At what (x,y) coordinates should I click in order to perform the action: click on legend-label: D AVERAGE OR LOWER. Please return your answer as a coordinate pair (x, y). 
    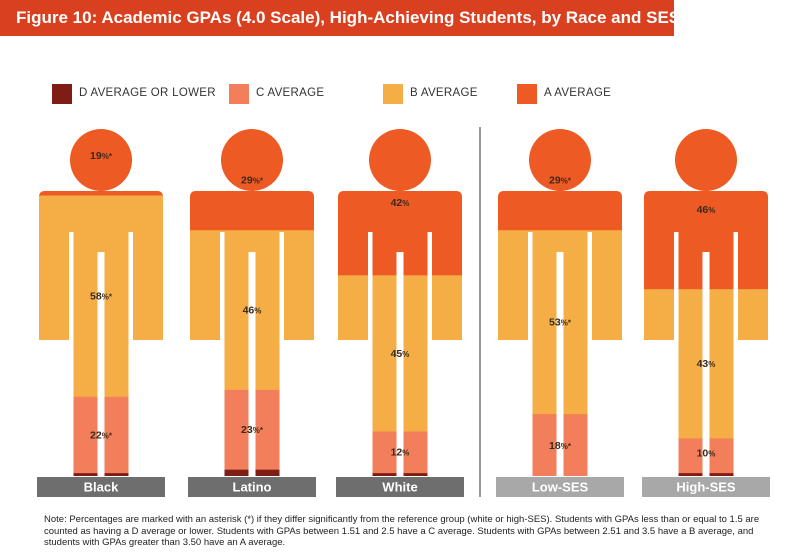
    Looking at the image, I should click on (147, 93).